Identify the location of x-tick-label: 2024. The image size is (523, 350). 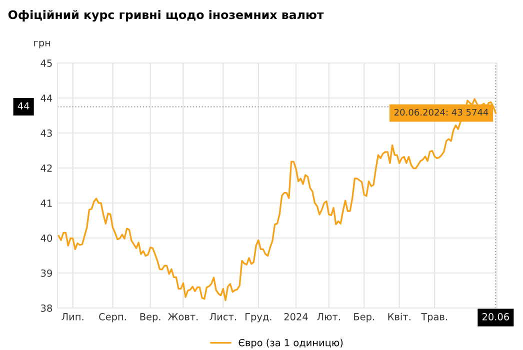
(296, 316).